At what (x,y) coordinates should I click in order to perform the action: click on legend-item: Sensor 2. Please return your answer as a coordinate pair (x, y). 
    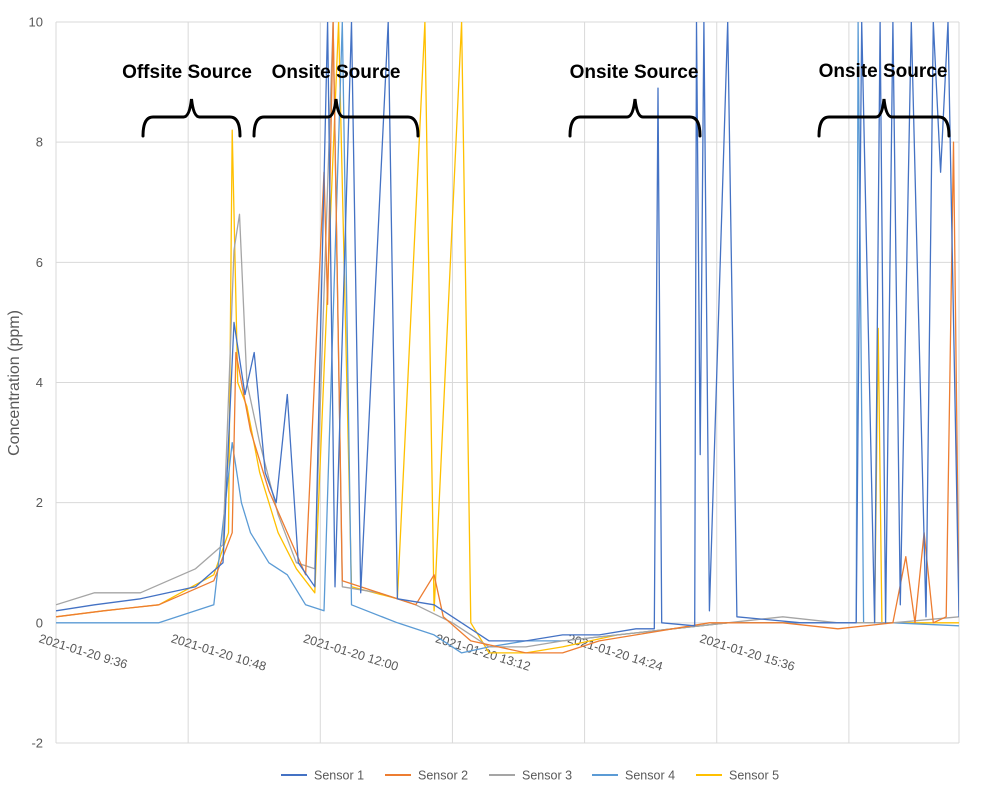
    Looking at the image, I should click on (426, 776).